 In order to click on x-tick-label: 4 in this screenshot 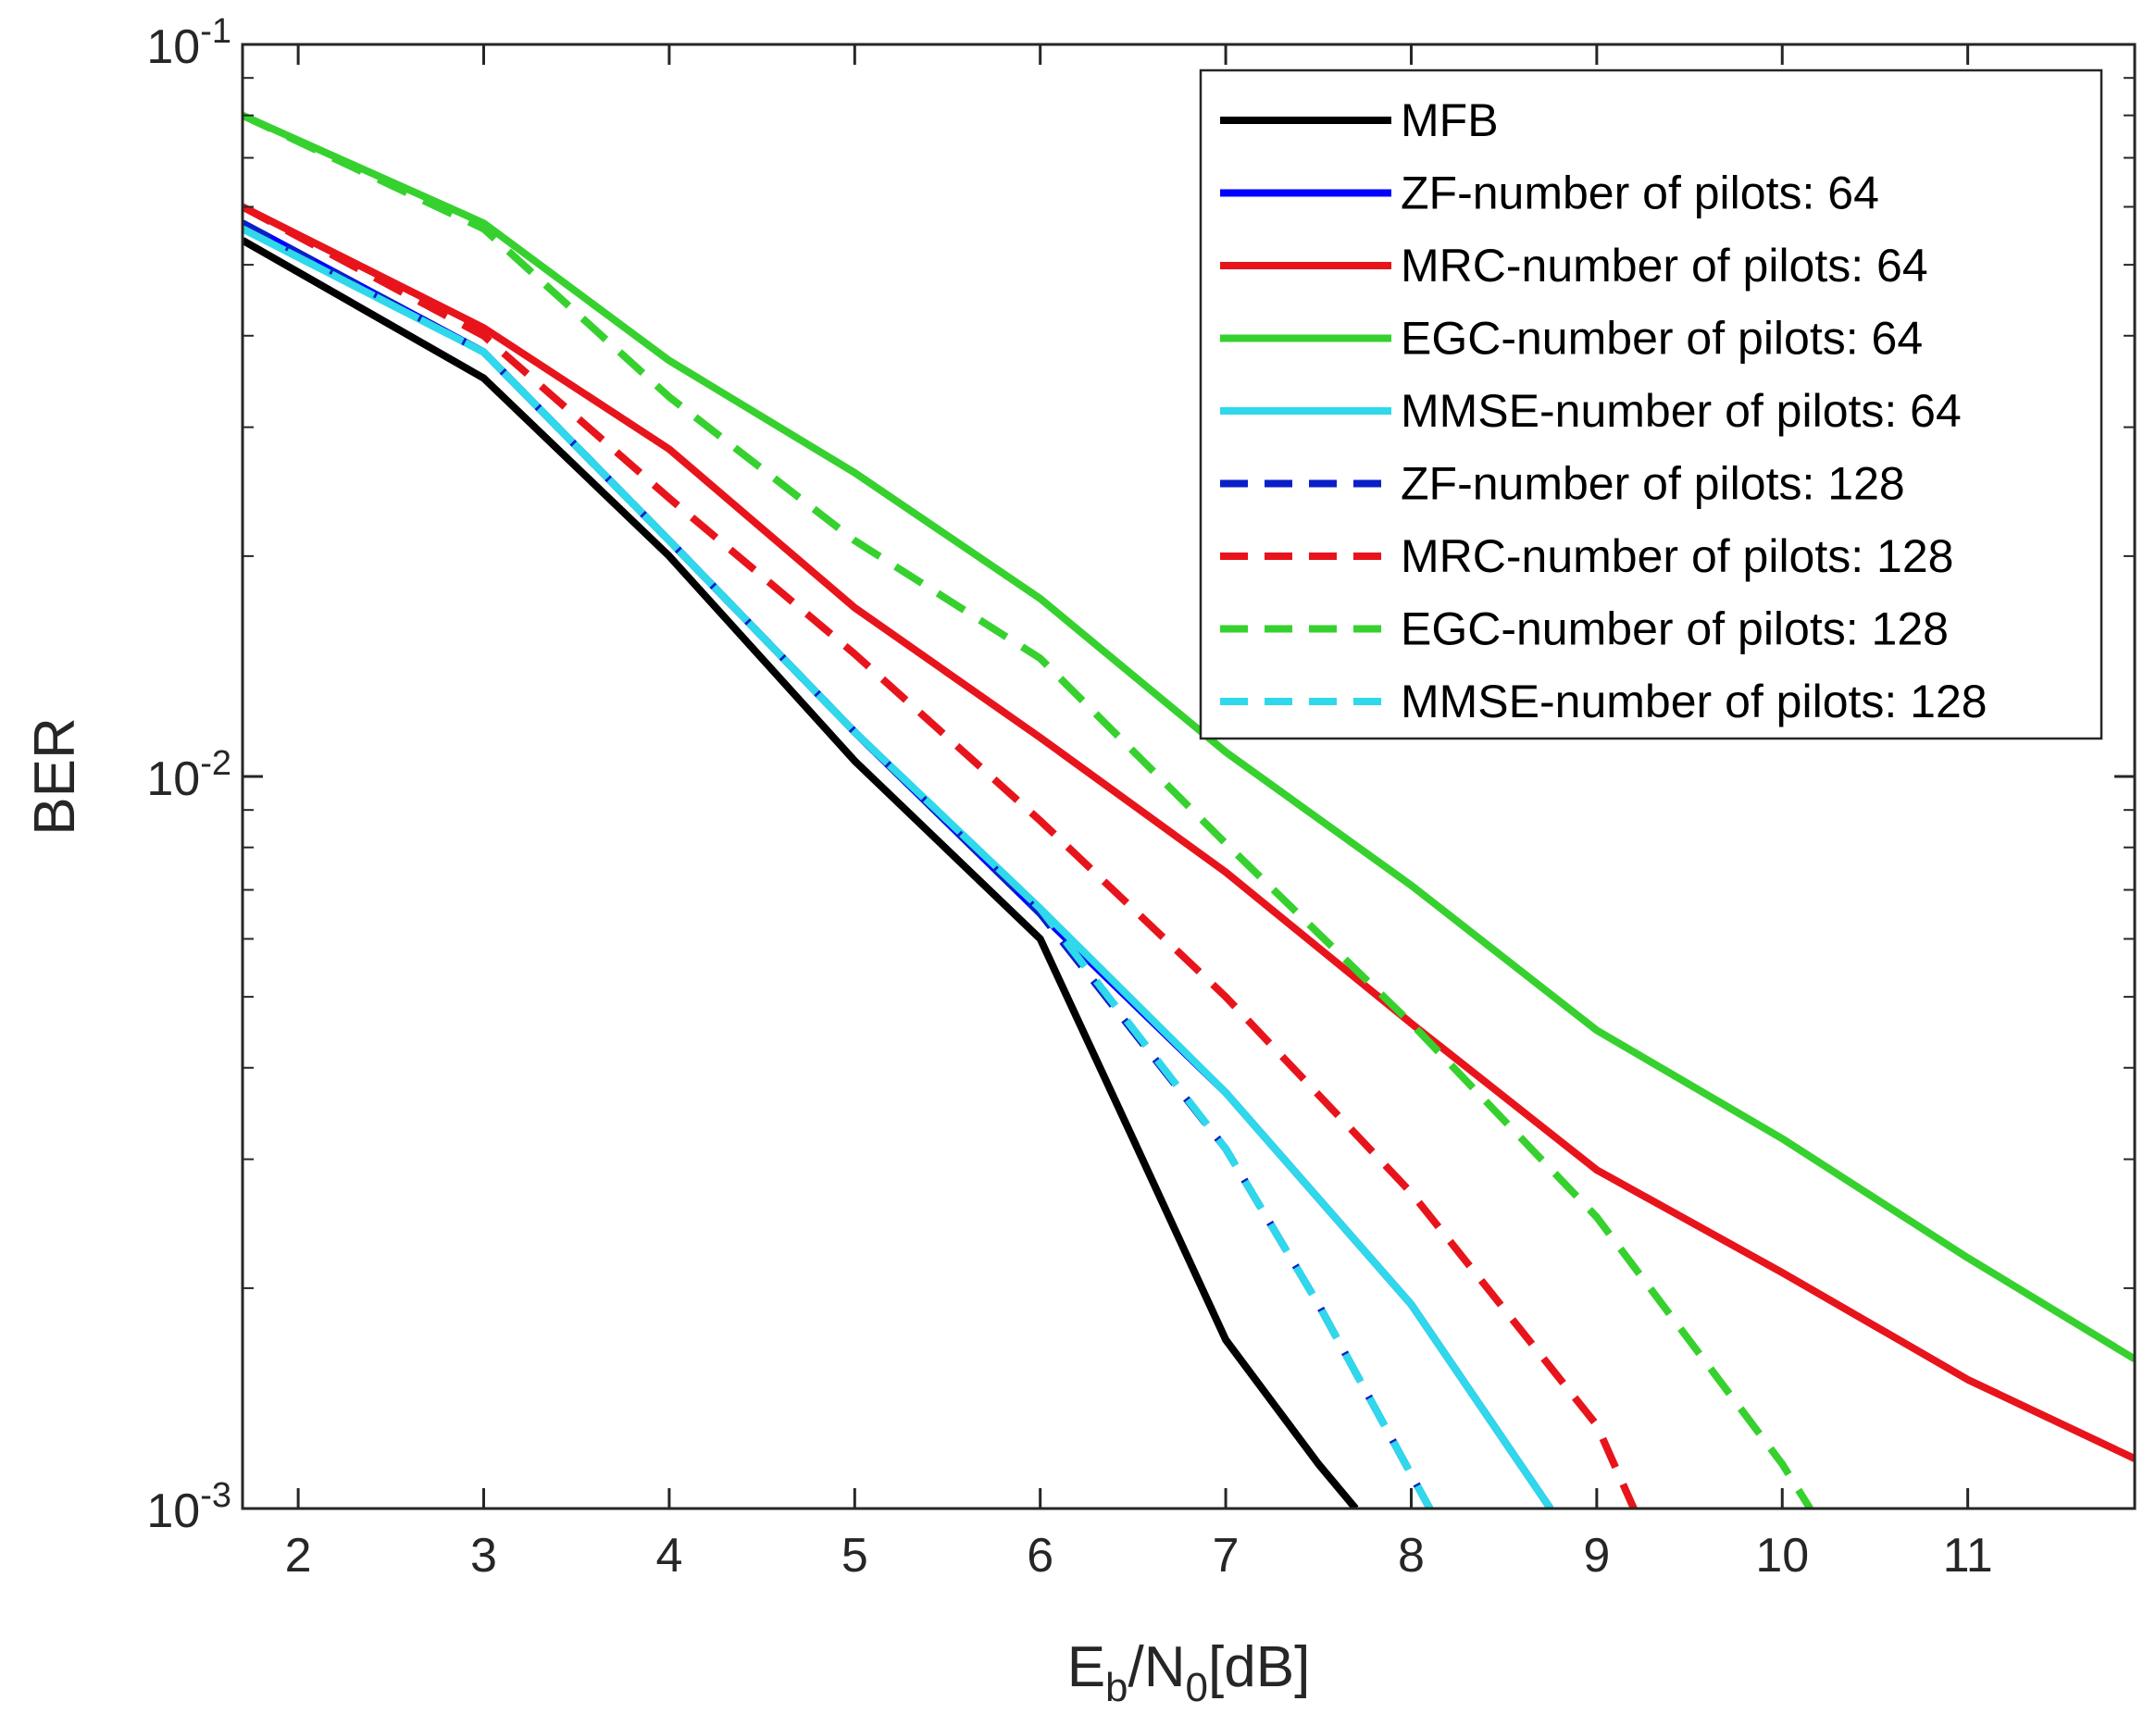, I will do `click(668, 1556)`.